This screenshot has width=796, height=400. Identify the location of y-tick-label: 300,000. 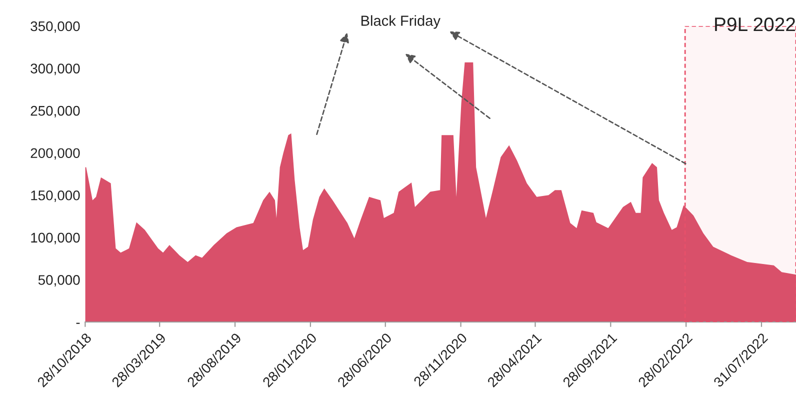
(55, 70).